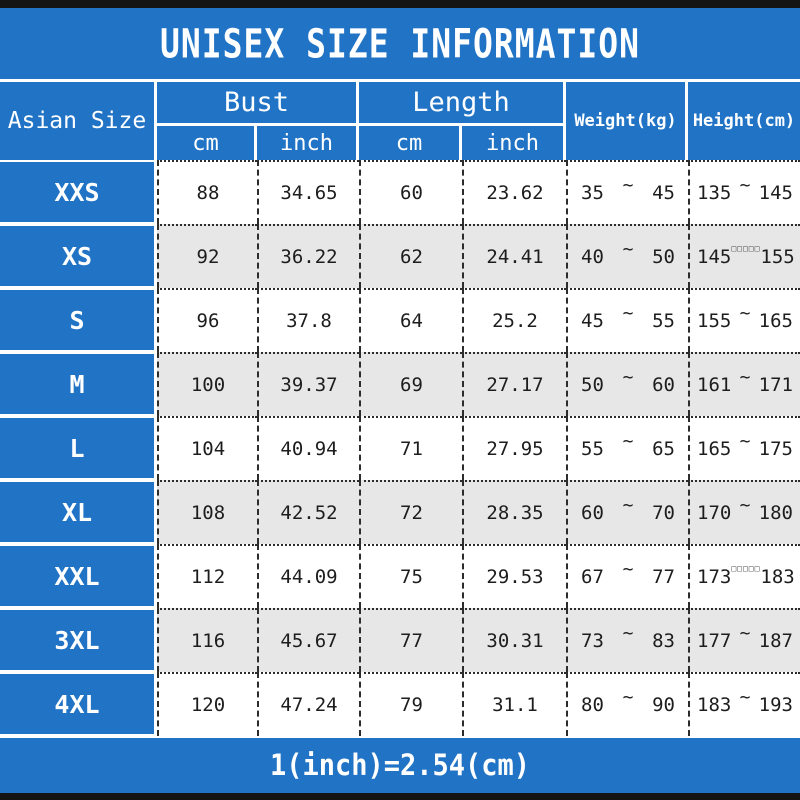 This screenshot has width=800, height=800. What do you see at coordinates (514, 384) in the screenshot?
I see `length-inch-value: 27.17` at bounding box center [514, 384].